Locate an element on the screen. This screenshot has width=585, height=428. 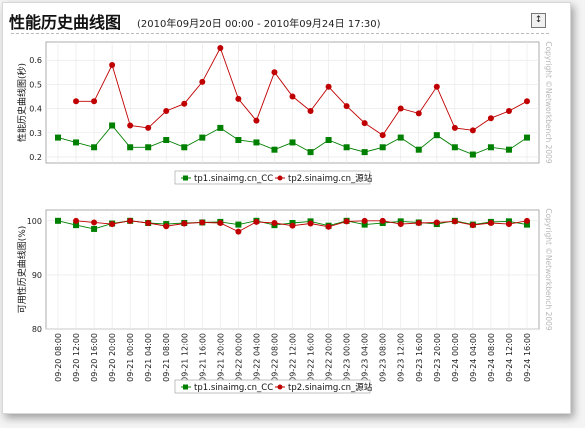
legend-marker-tp1 is located at coordinates (185, 387).